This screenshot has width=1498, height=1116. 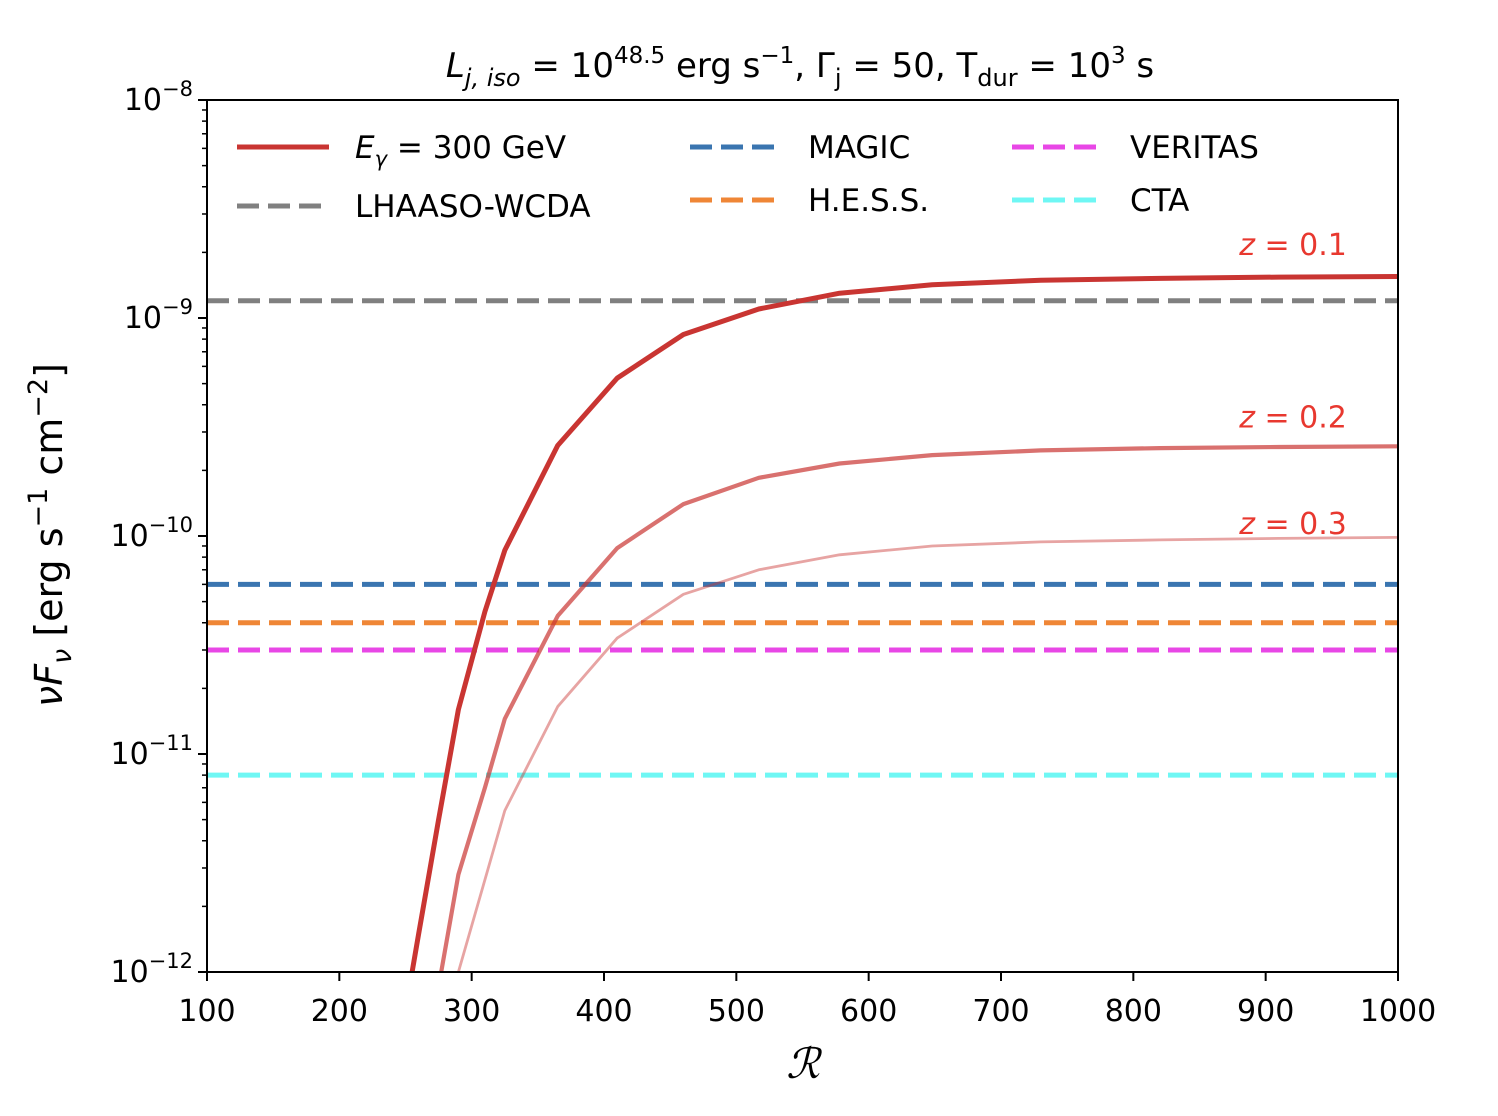 I want to click on y-tick-label: 10⁻¹¹, so click(x=151, y=751).